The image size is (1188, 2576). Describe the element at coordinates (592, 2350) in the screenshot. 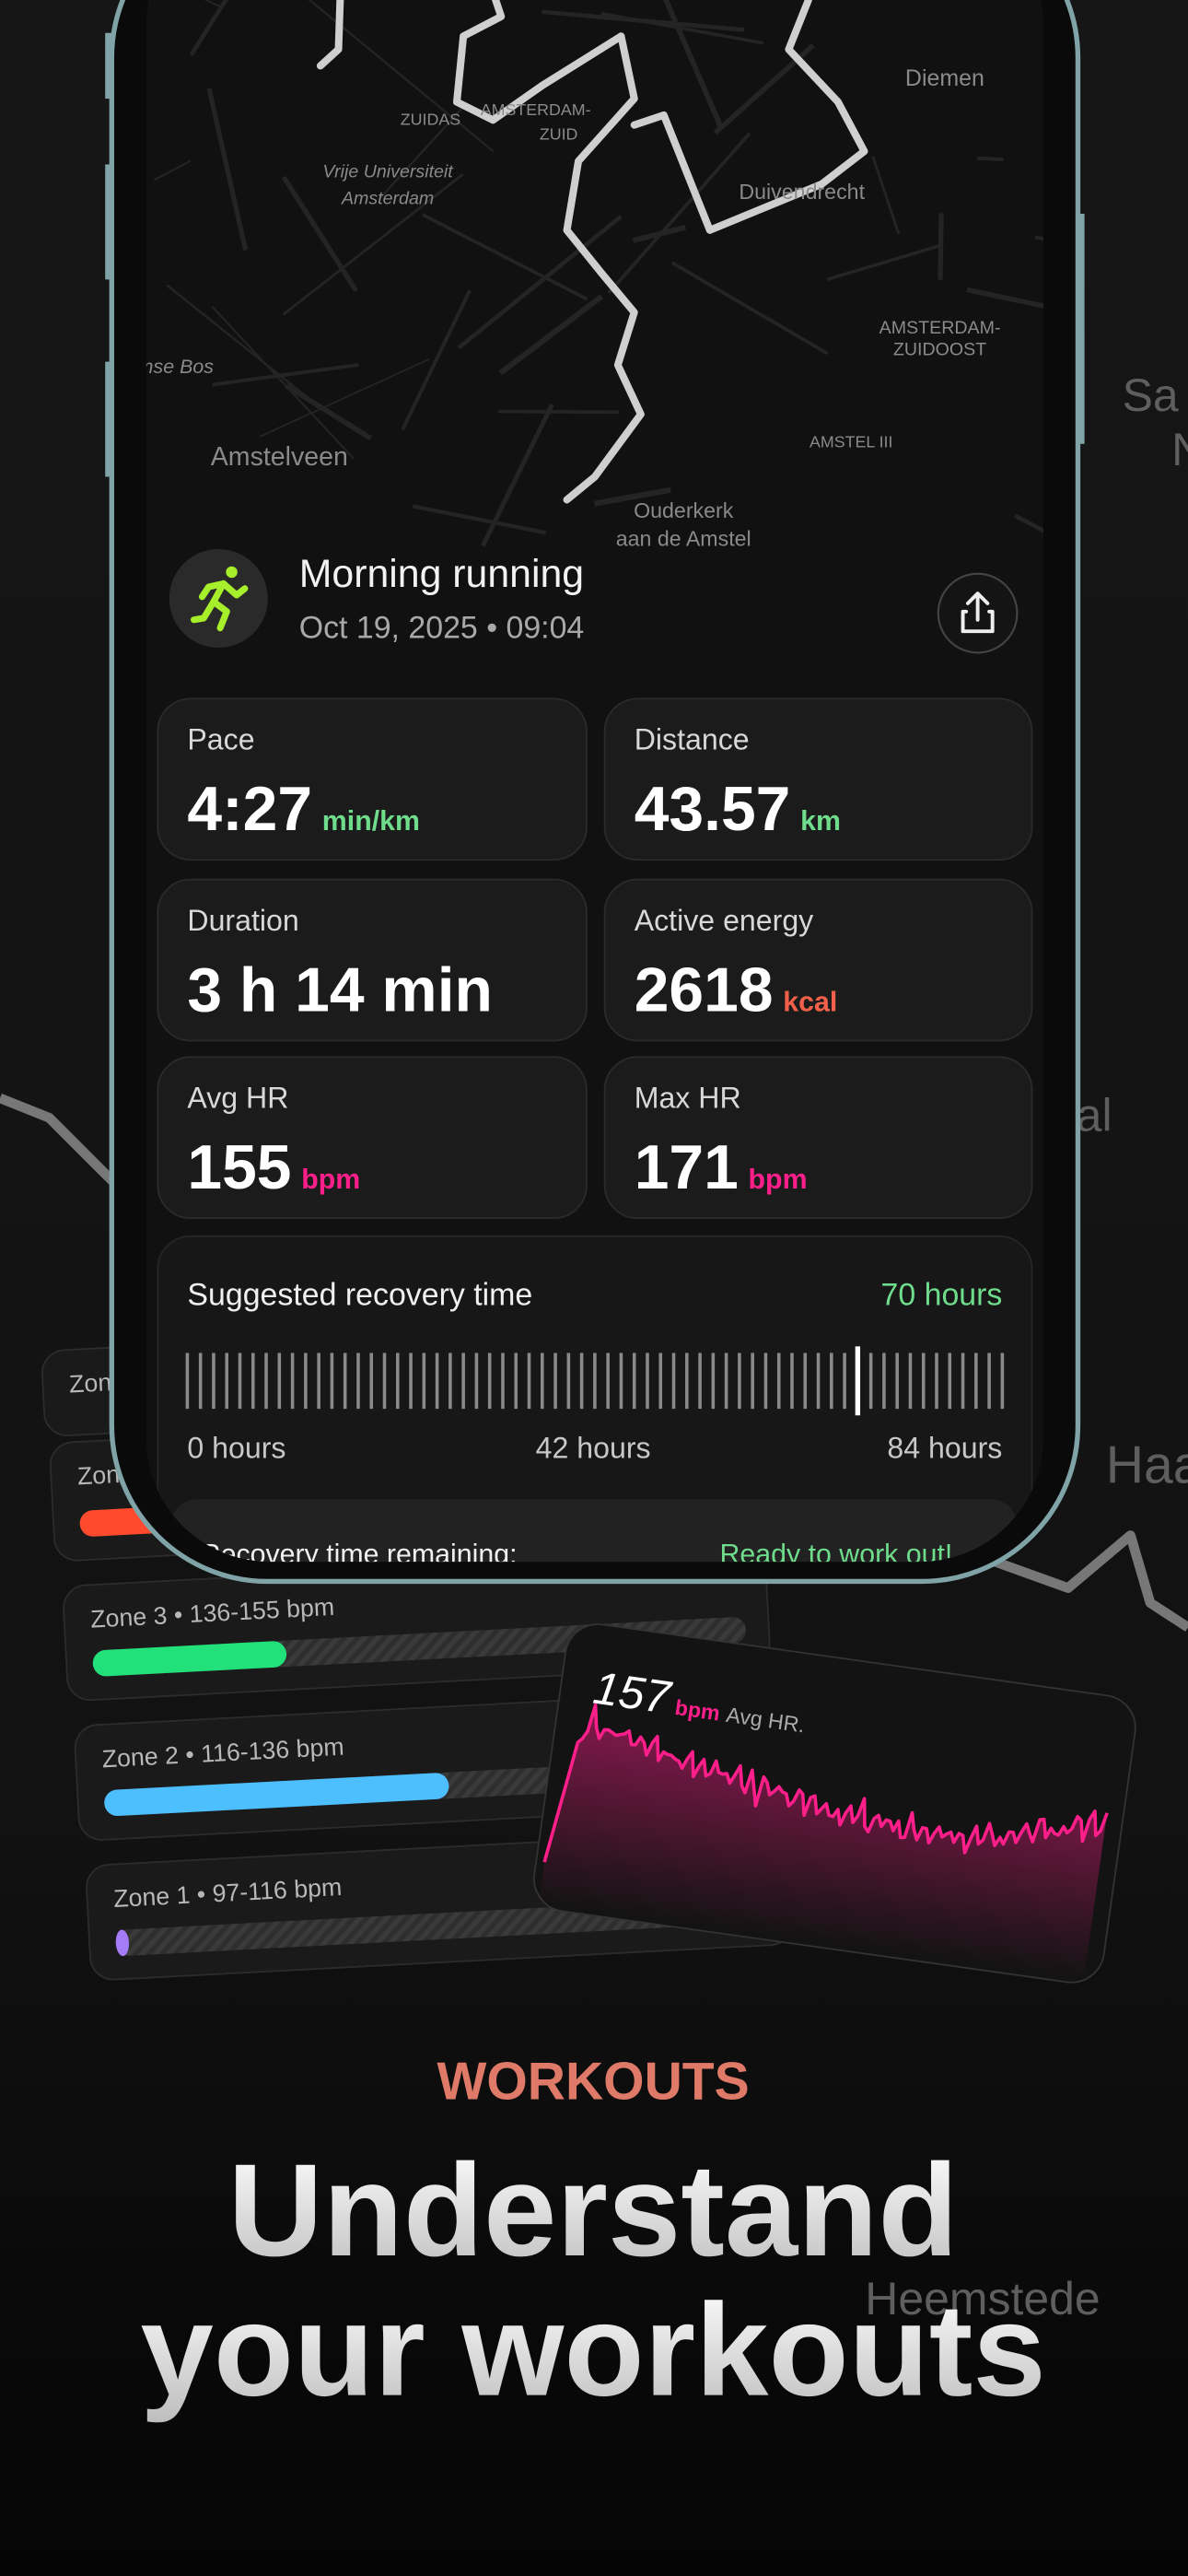

I see `headline: your workouts` at that location.